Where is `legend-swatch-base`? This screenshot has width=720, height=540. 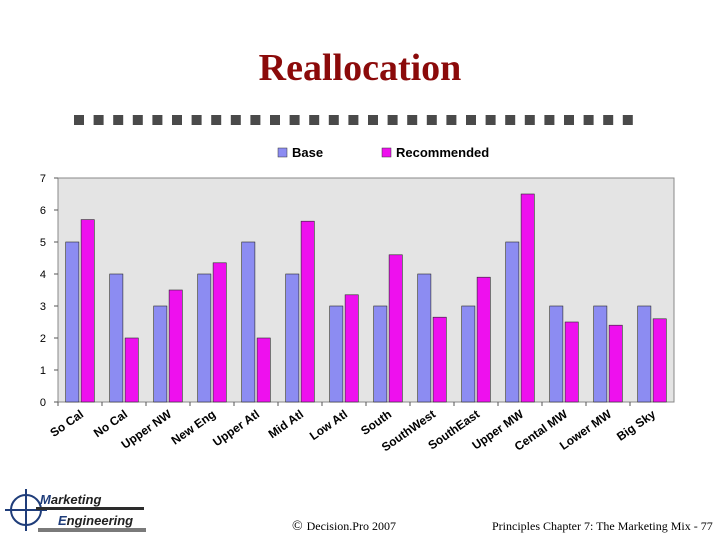 legend-swatch-base is located at coordinates (282, 152).